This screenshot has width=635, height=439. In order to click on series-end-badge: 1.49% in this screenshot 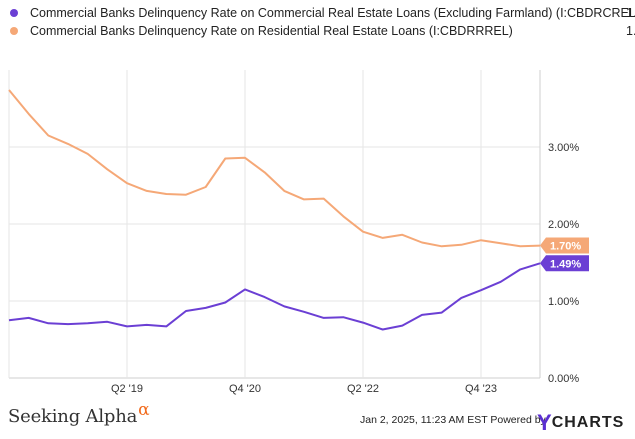, I will do `click(564, 263)`.